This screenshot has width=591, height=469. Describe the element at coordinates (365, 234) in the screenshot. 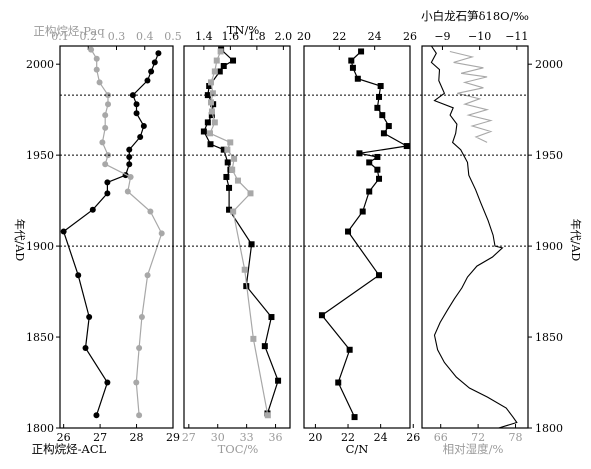

I see `panel-3-series-1-line` at that location.